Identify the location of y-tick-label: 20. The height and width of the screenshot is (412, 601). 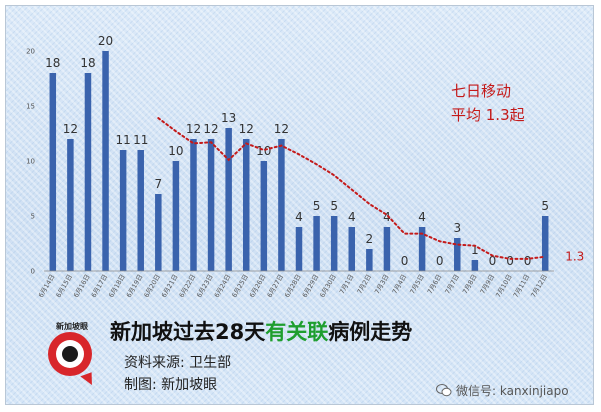
(30, 52).